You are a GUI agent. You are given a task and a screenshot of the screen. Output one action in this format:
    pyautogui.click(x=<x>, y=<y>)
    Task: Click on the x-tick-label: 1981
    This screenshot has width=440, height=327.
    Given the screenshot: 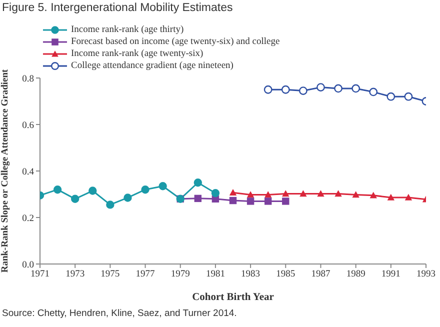 What is the action you would take?
    pyautogui.click(x=216, y=275)
    